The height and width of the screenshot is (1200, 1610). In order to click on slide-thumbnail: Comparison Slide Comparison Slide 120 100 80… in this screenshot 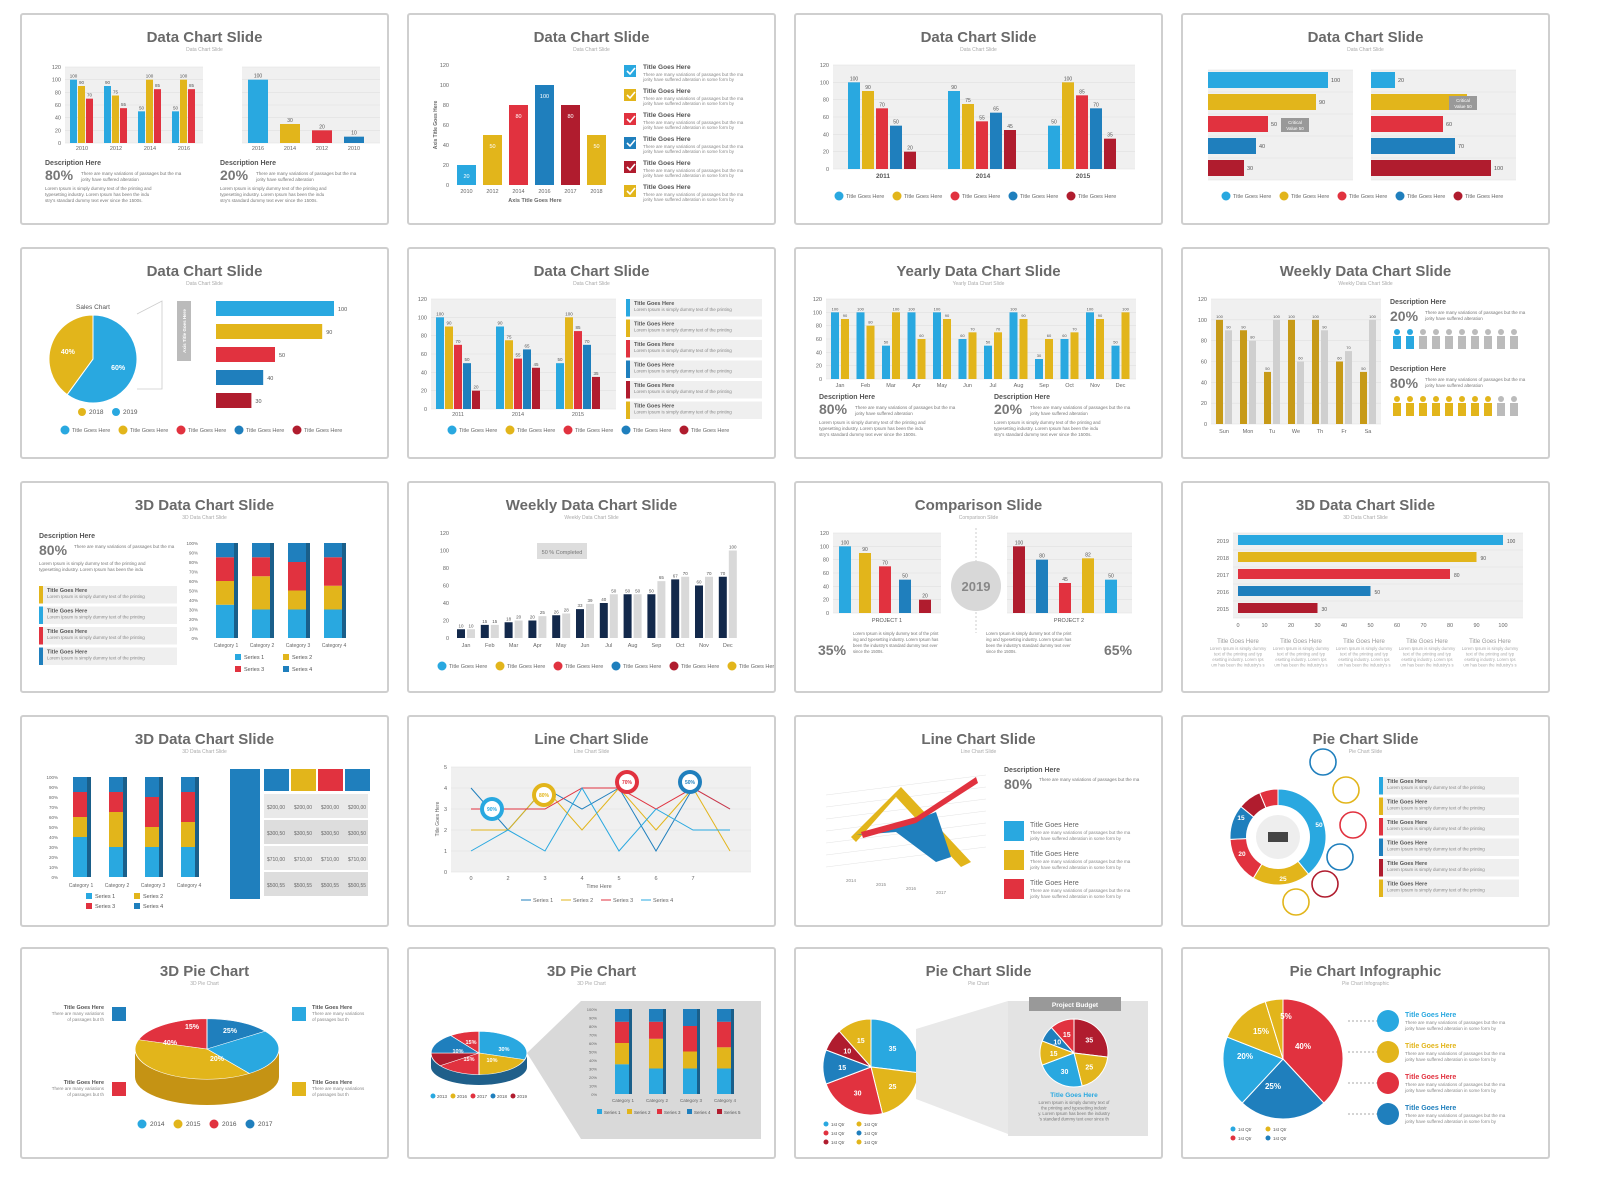, I will do `click(978, 587)`.